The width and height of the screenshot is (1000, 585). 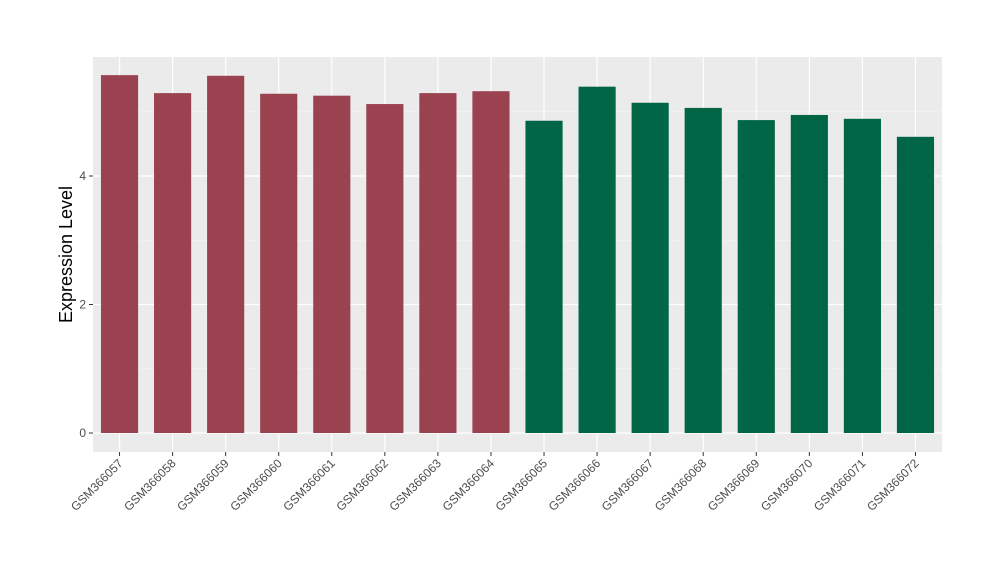 I want to click on y-tick-label: 2, so click(x=82, y=305).